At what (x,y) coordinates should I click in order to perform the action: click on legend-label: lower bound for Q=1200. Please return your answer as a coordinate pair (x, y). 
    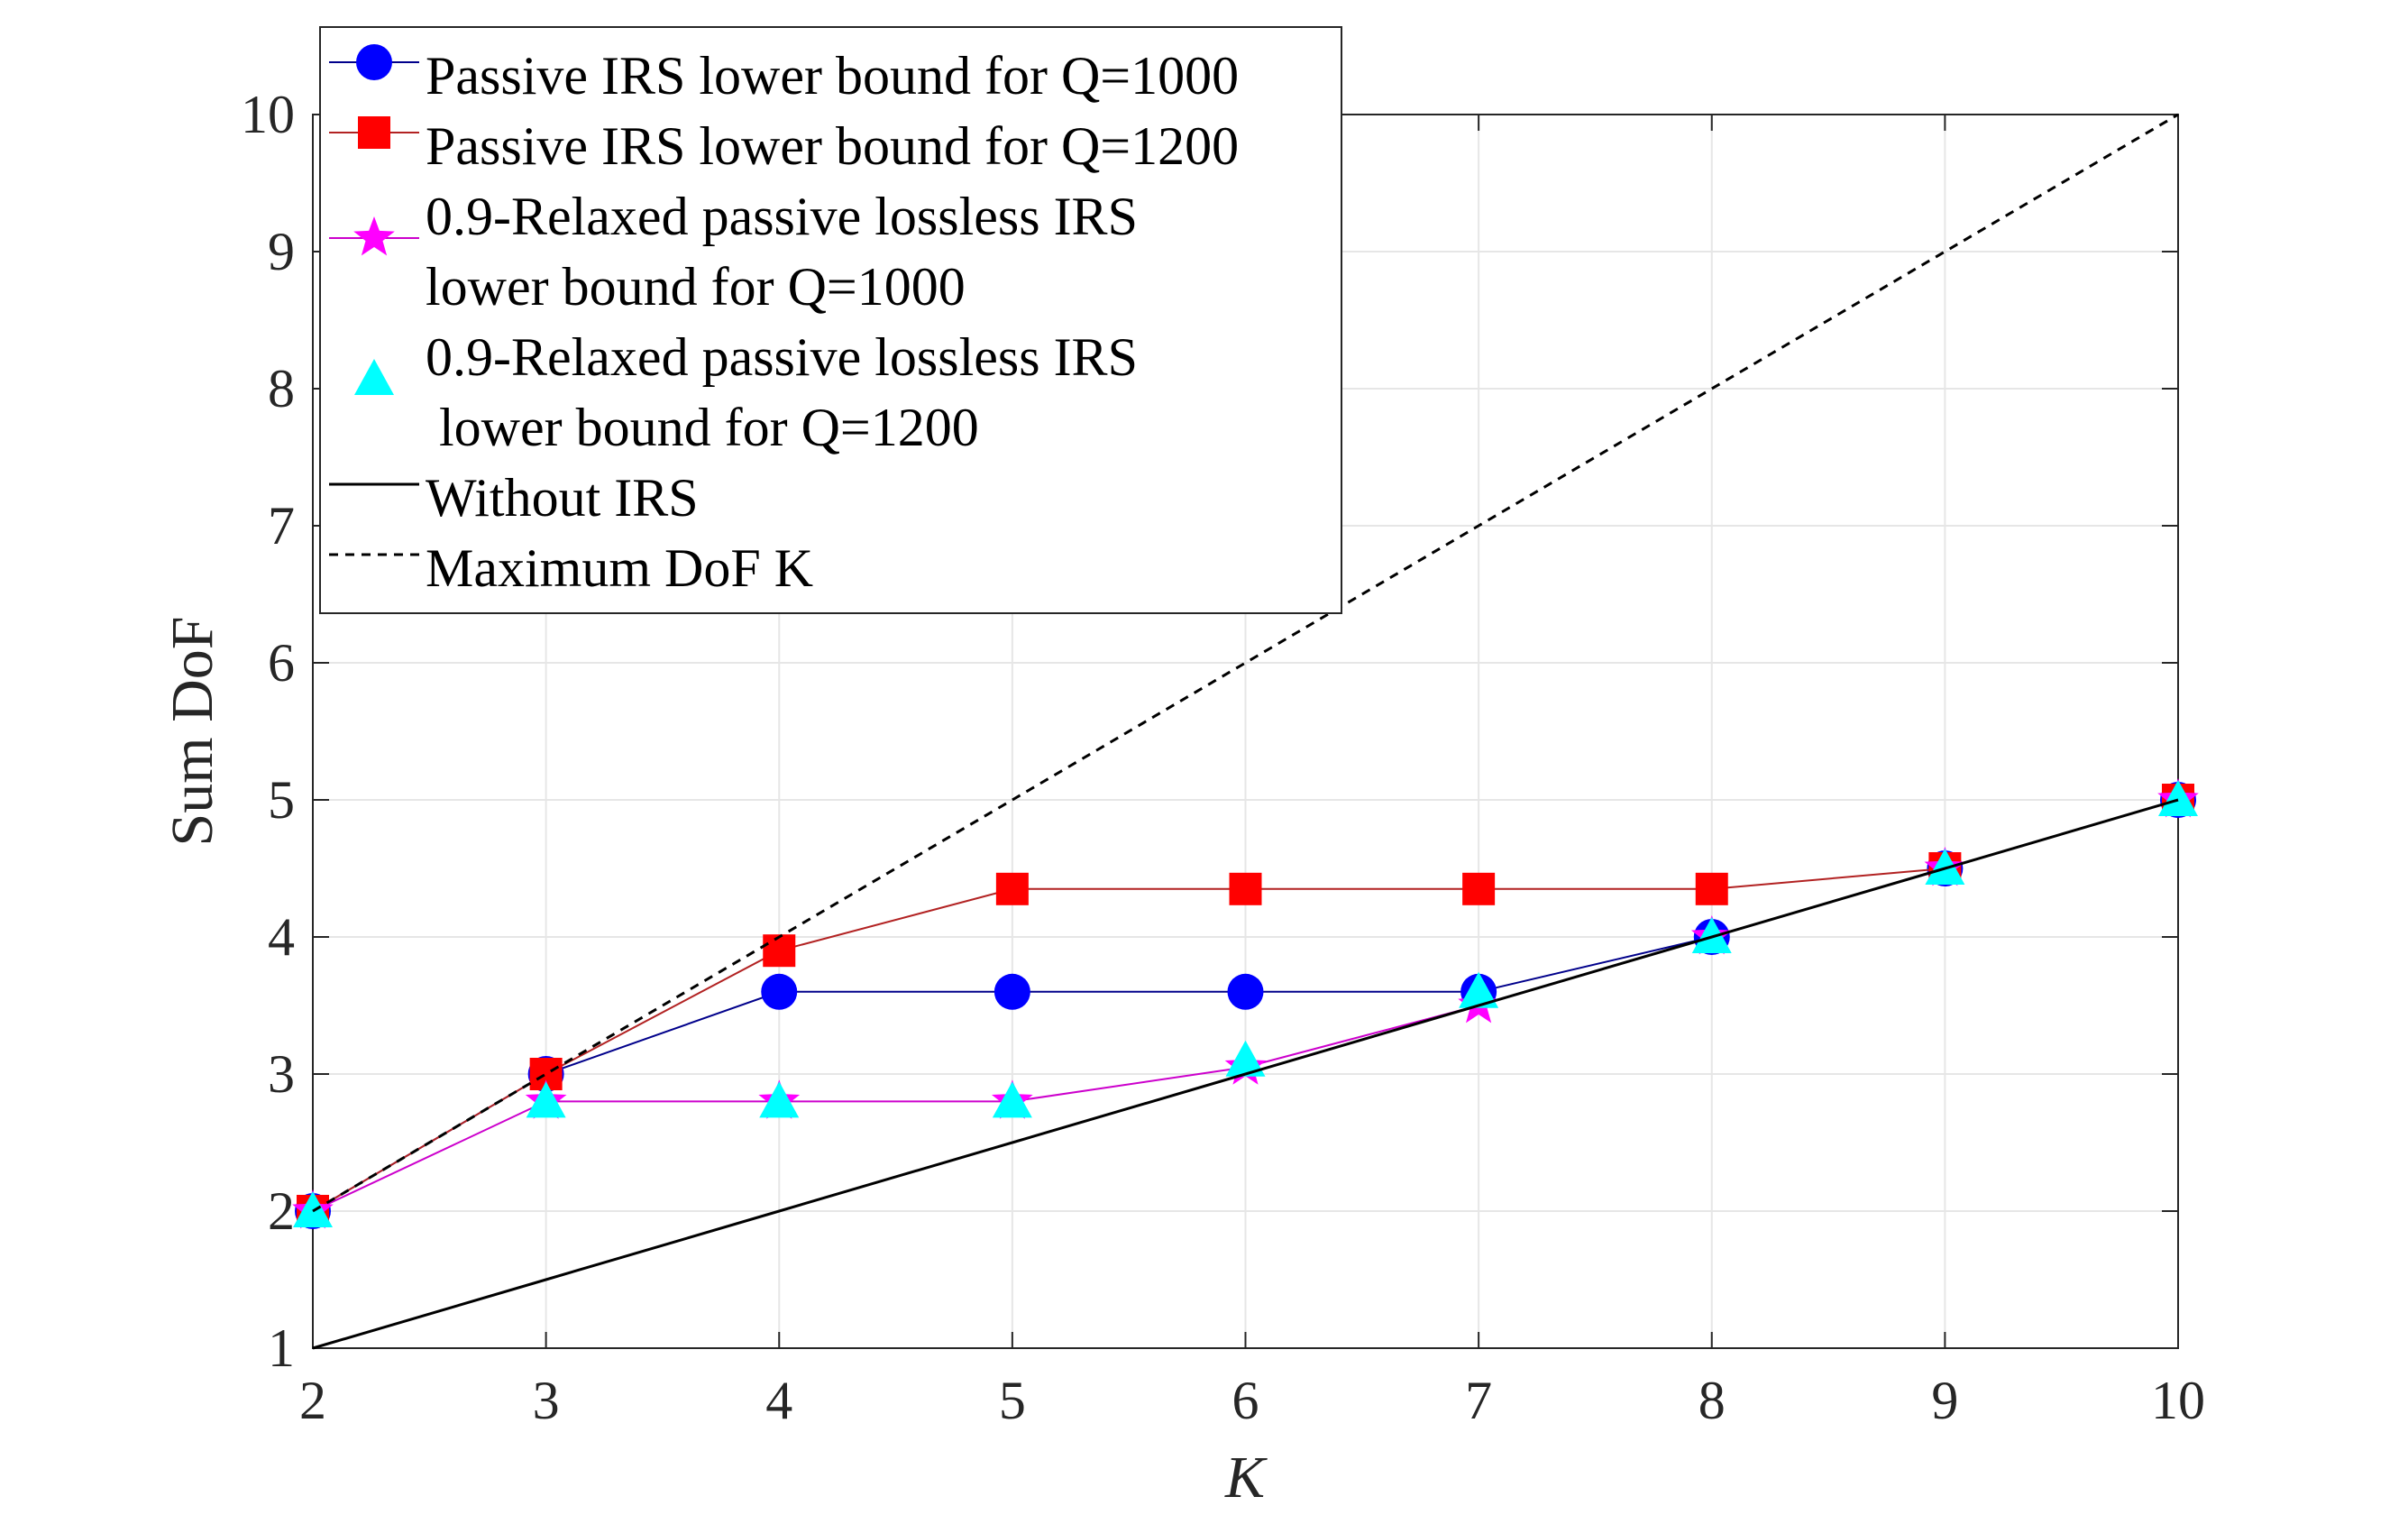
    Looking at the image, I should click on (702, 428).